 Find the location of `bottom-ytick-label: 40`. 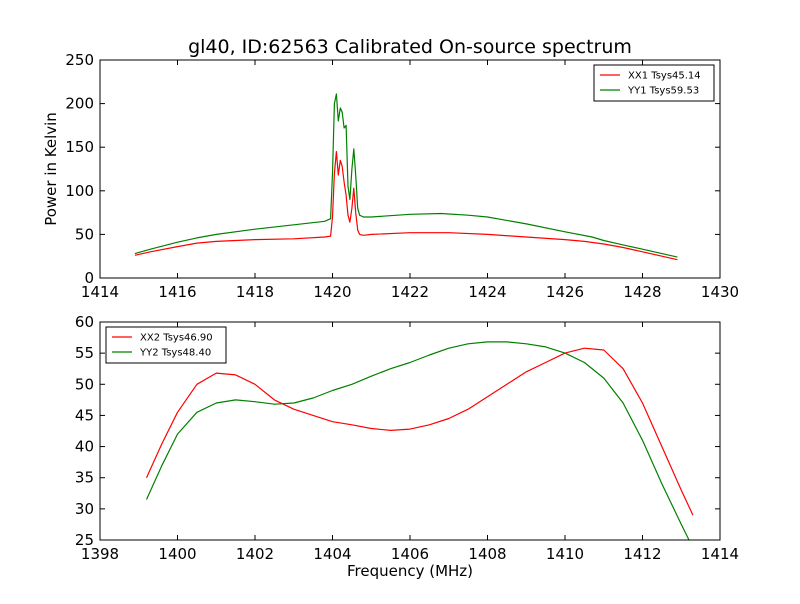

bottom-ytick-label: 40 is located at coordinates (84, 447).